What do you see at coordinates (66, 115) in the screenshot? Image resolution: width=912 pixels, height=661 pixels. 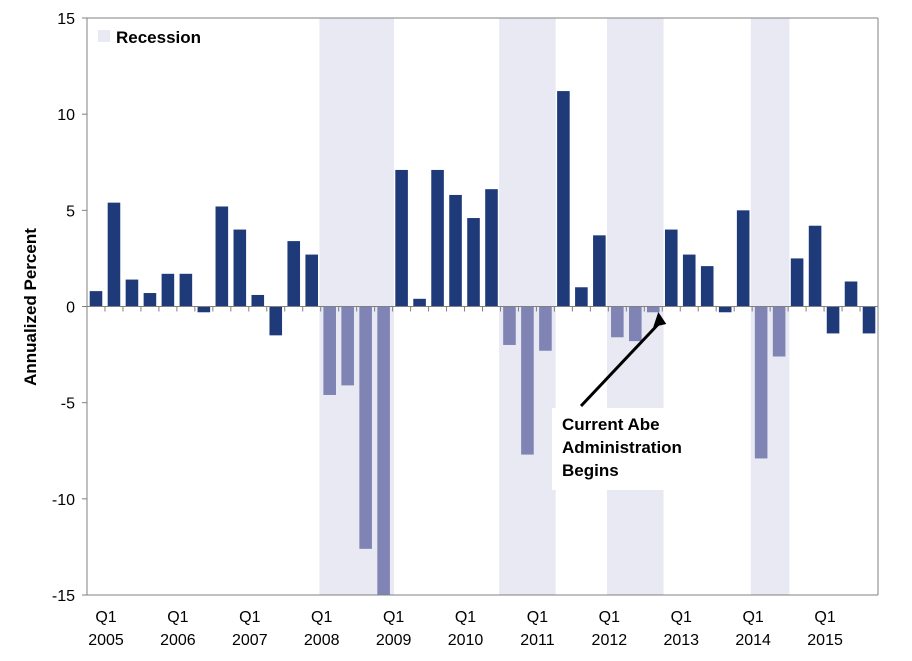 I see `y-tick-label: 10` at bounding box center [66, 115].